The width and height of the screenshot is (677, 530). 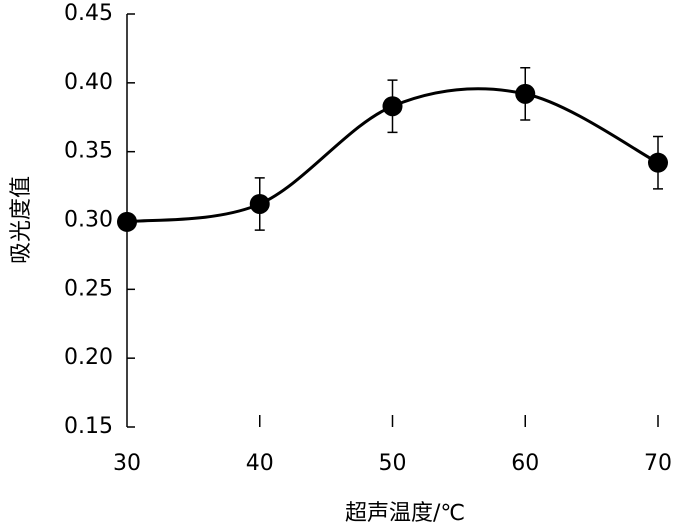 I want to click on y-tick-label: 0.25, so click(x=88, y=288).